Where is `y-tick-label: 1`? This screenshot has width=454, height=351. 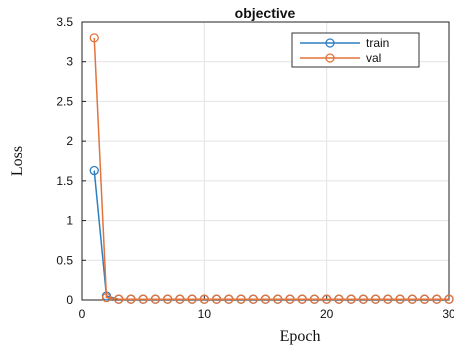 y-tick-label: 1 is located at coordinates (69, 221).